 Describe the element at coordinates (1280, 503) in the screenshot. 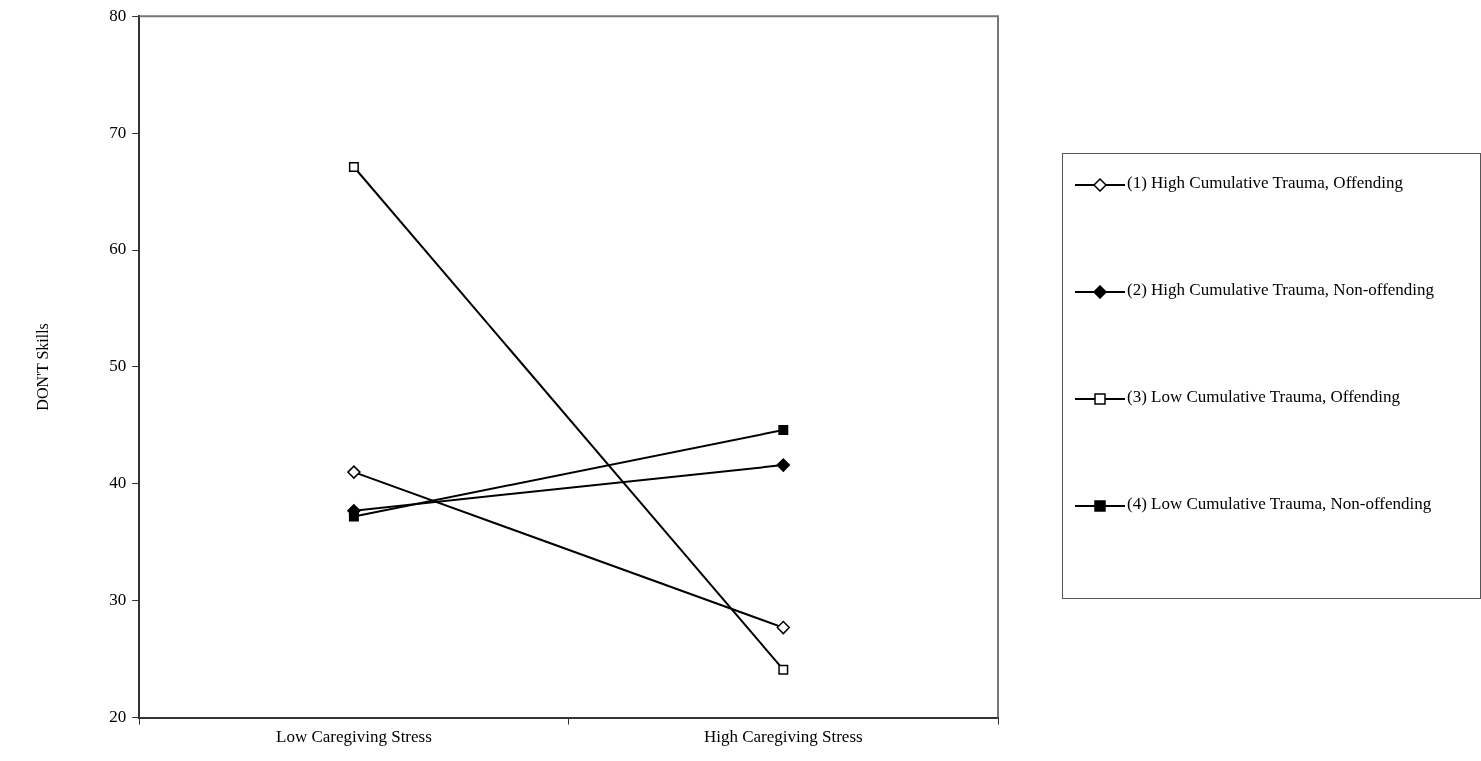

I see `legend-label: (4) Low Cumulative Trauma, Non-offending` at that location.